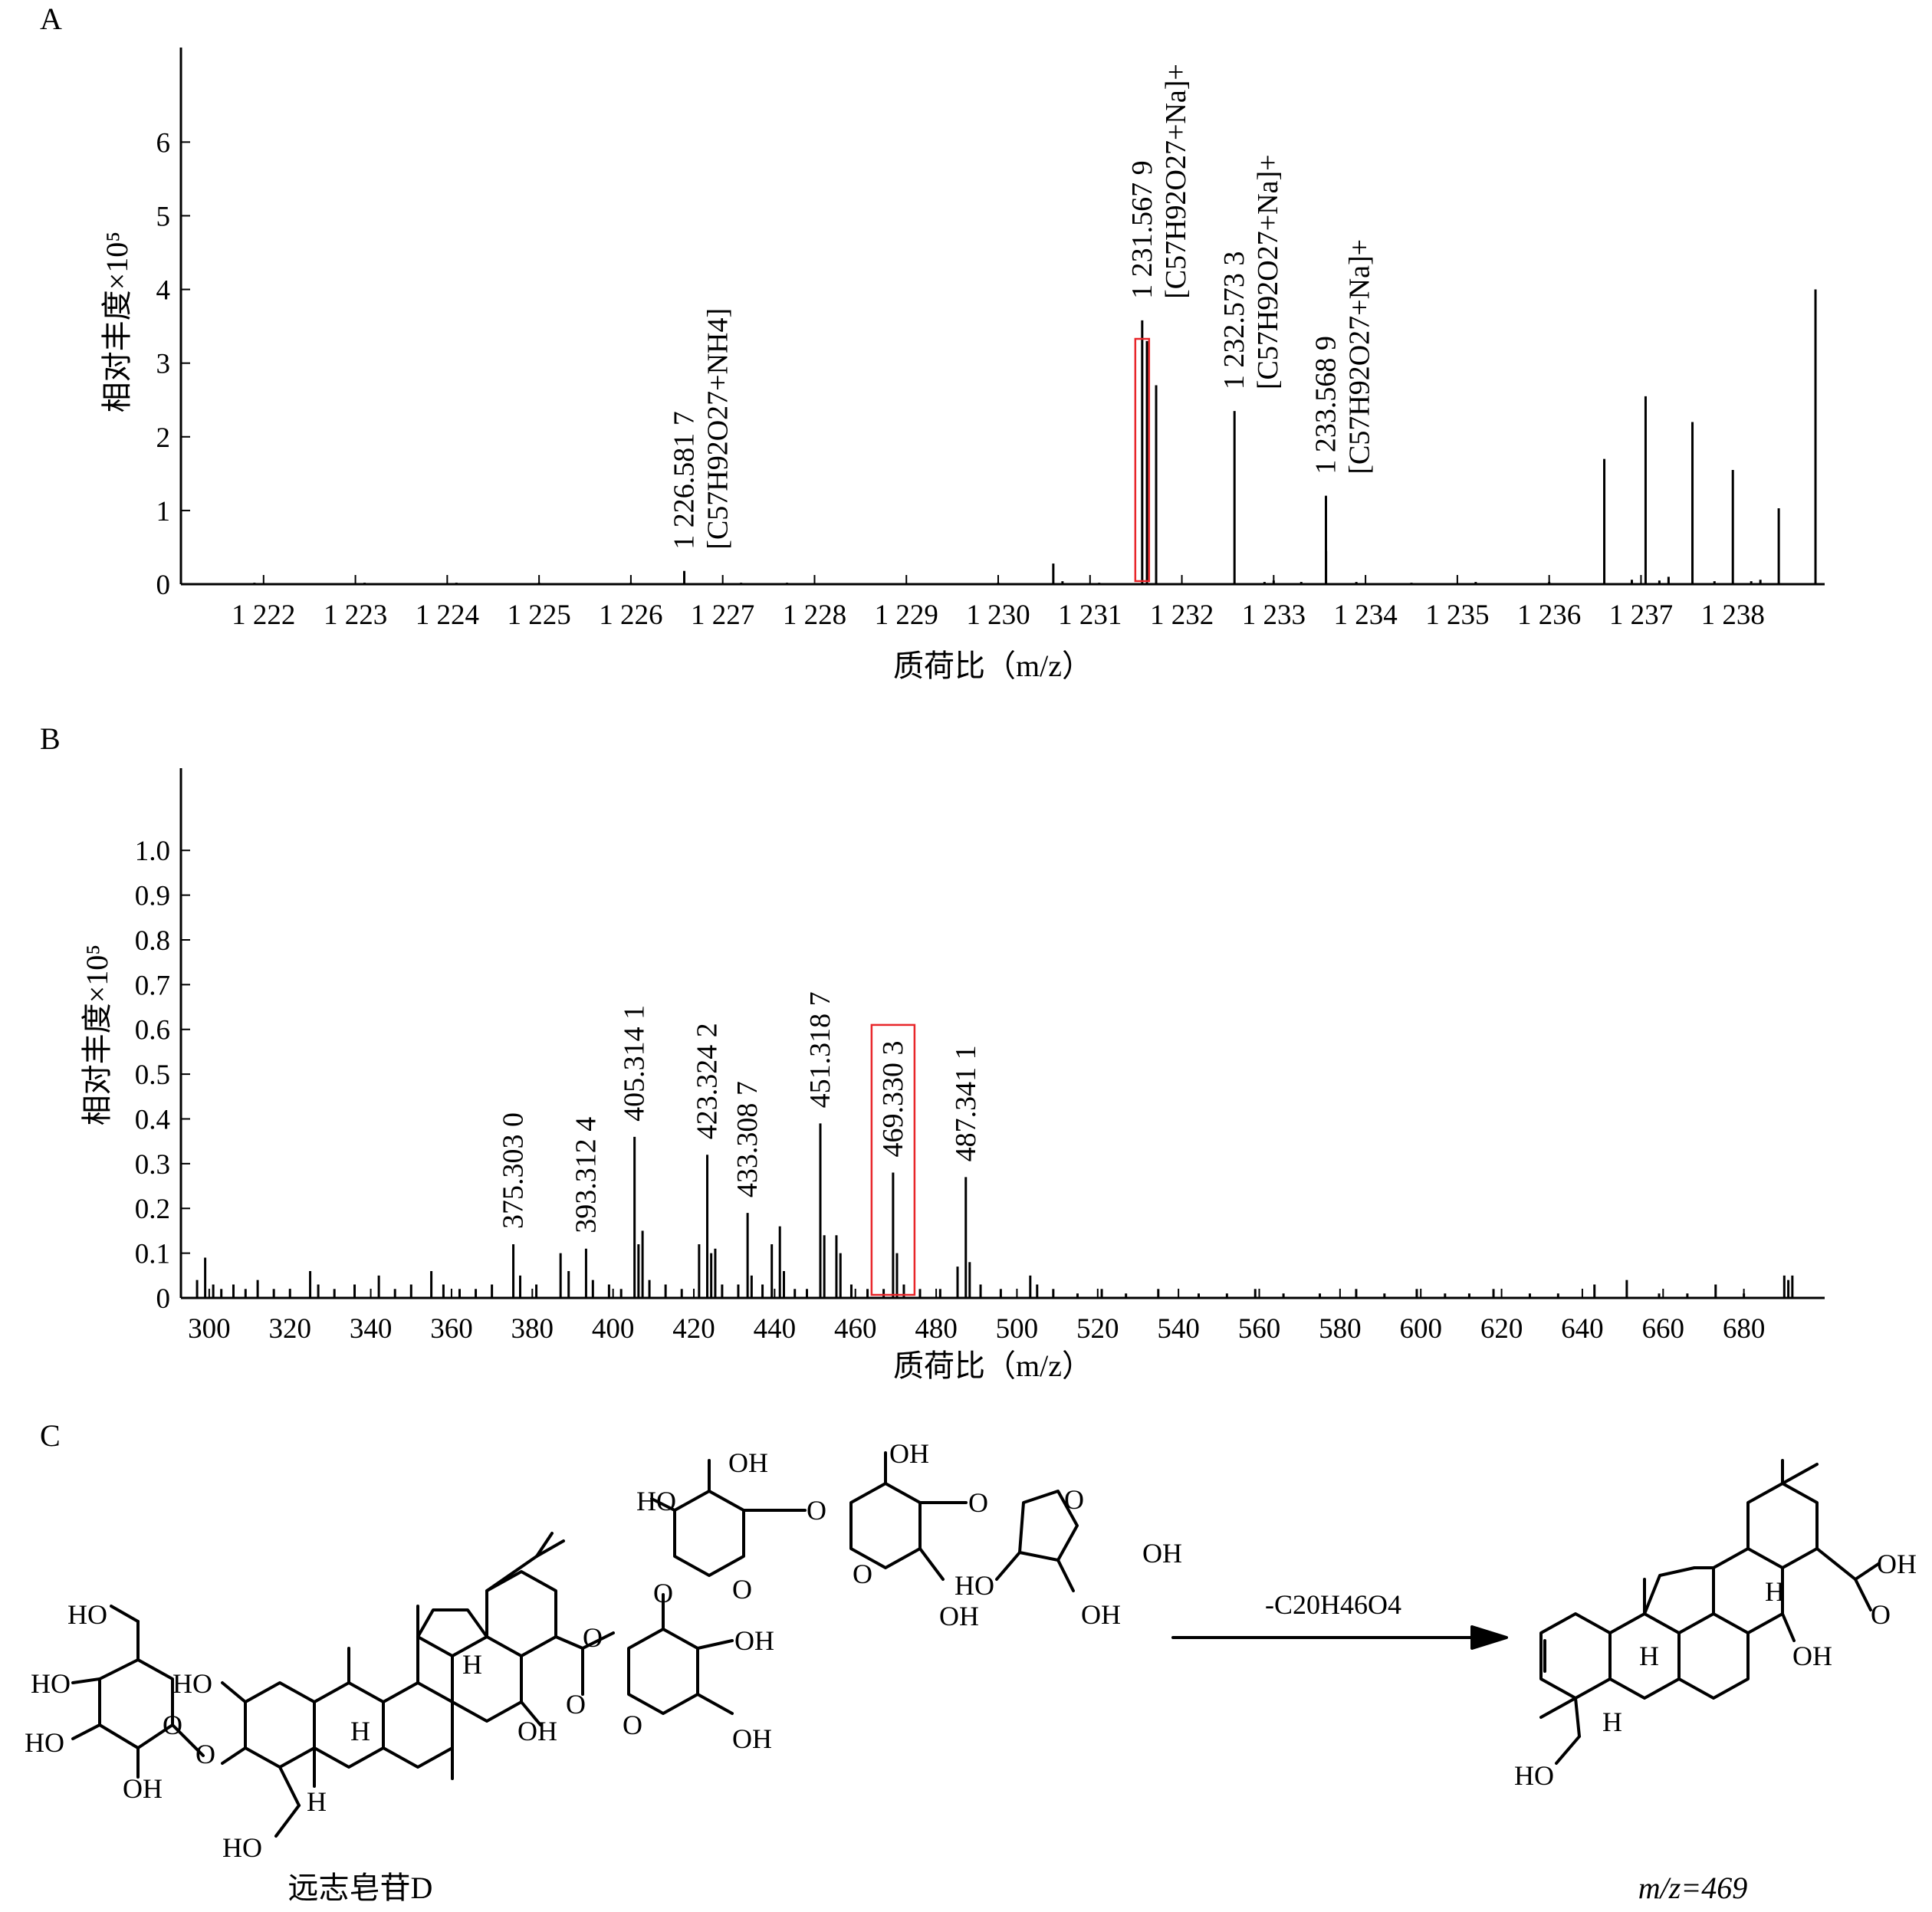 The height and width of the screenshot is (1912, 1932). What do you see at coordinates (452, 1329) in the screenshot?
I see `chart-b-x-tick-label: 360` at bounding box center [452, 1329].